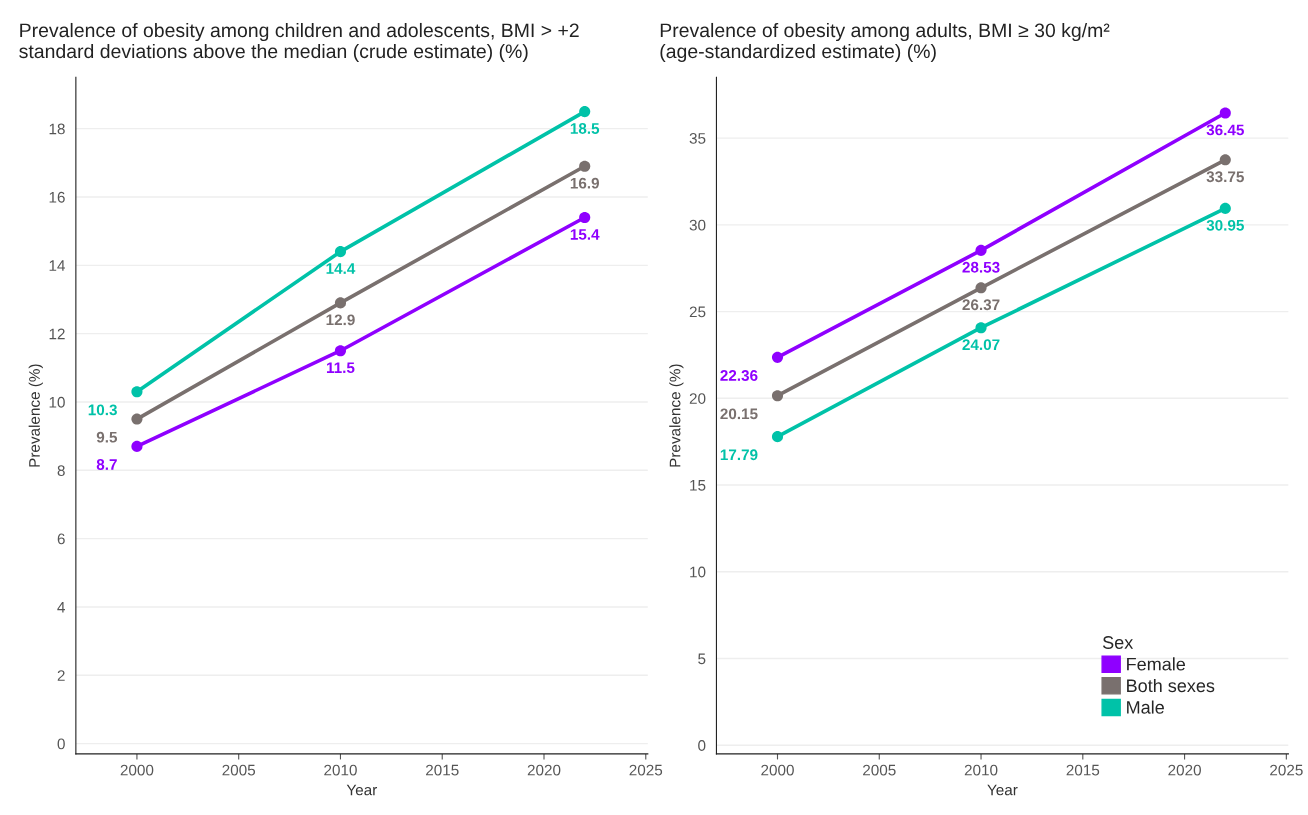  I want to click on chart-title: Prevalence of obesity among children and adolescents, BMI > +2 standard deviations above the median (crude estimate) (%), so click(299, 42).